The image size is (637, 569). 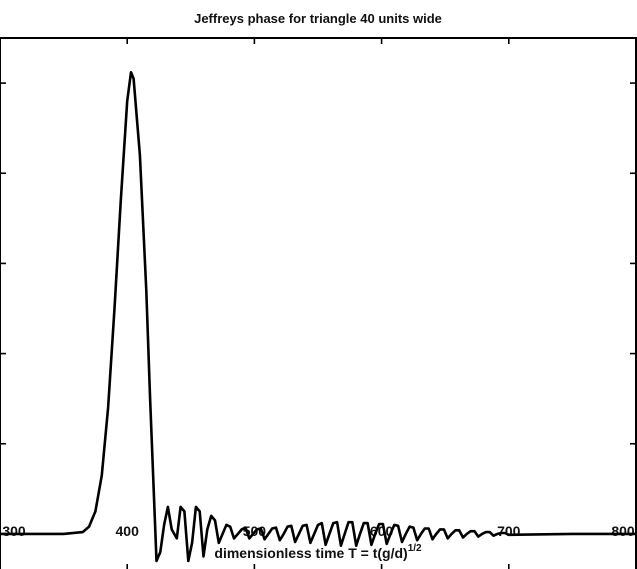 I want to click on x-axis-label-main: dimensionless time T = t(g/d), so click(x=310, y=553).